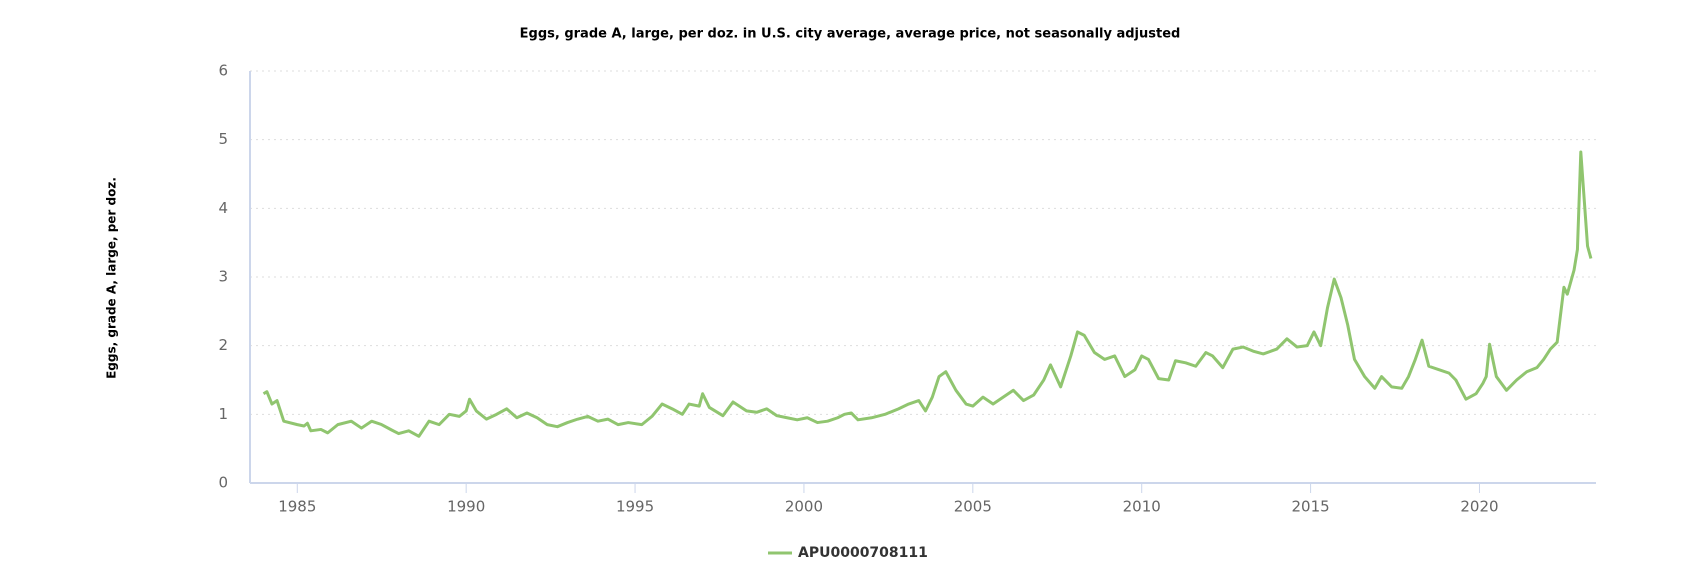 The width and height of the screenshot is (1699, 567). I want to click on x-tick-label: 2000, so click(804, 507).